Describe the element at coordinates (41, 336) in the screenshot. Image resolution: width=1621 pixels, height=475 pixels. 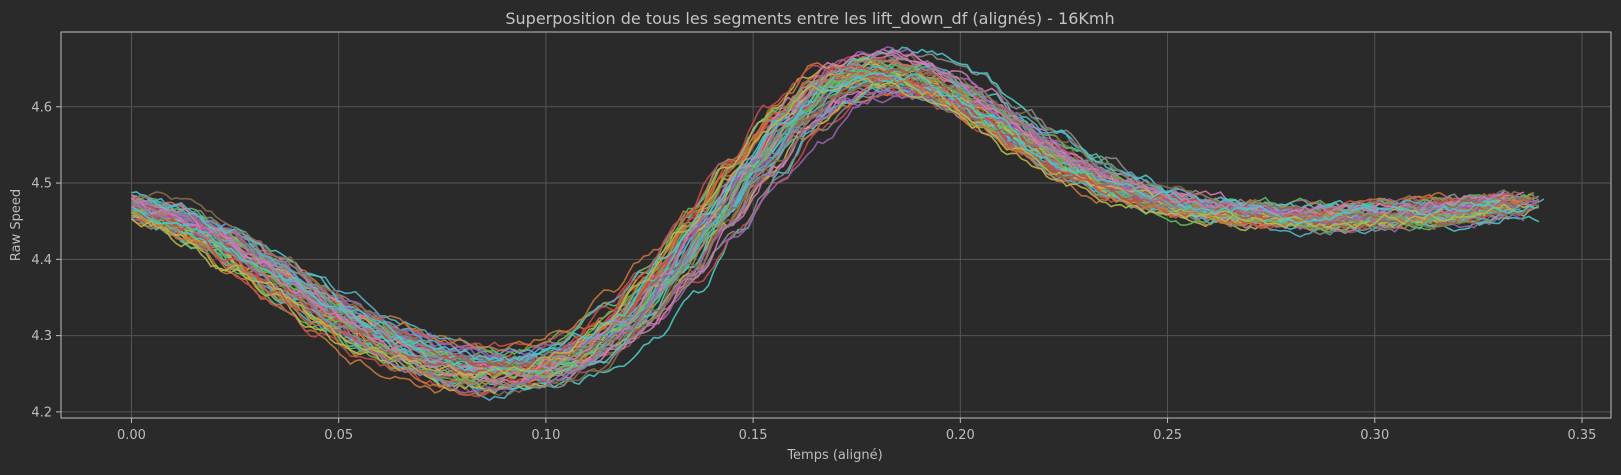
I see `y-tick-label: 4.3` at that location.